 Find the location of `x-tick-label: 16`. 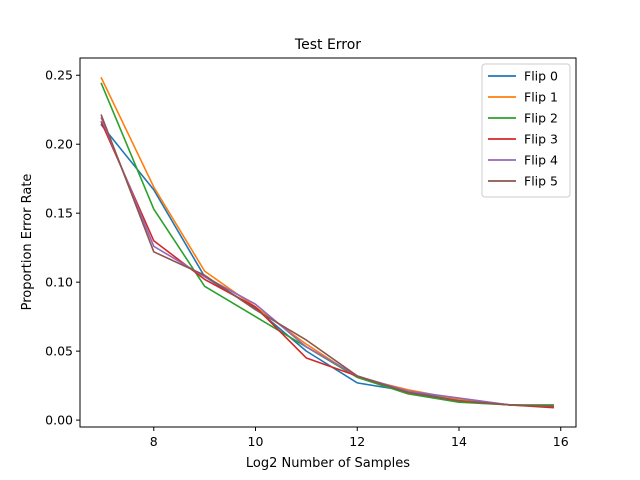

x-tick-label: 16 is located at coordinates (561, 441).